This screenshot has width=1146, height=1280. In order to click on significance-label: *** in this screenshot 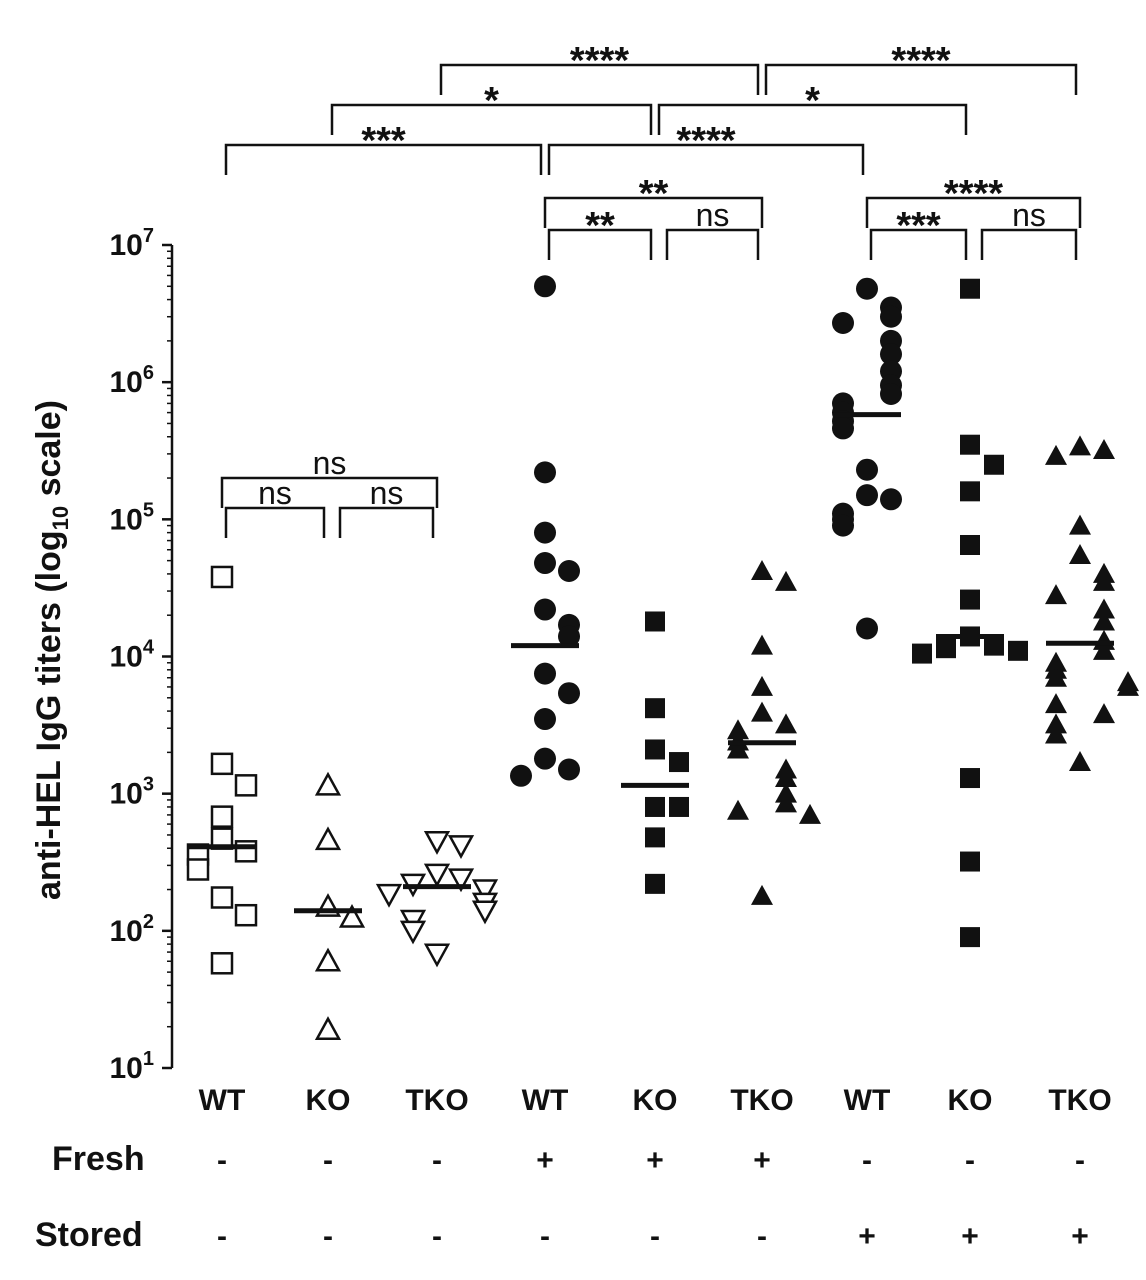, I will do `click(918, 226)`.